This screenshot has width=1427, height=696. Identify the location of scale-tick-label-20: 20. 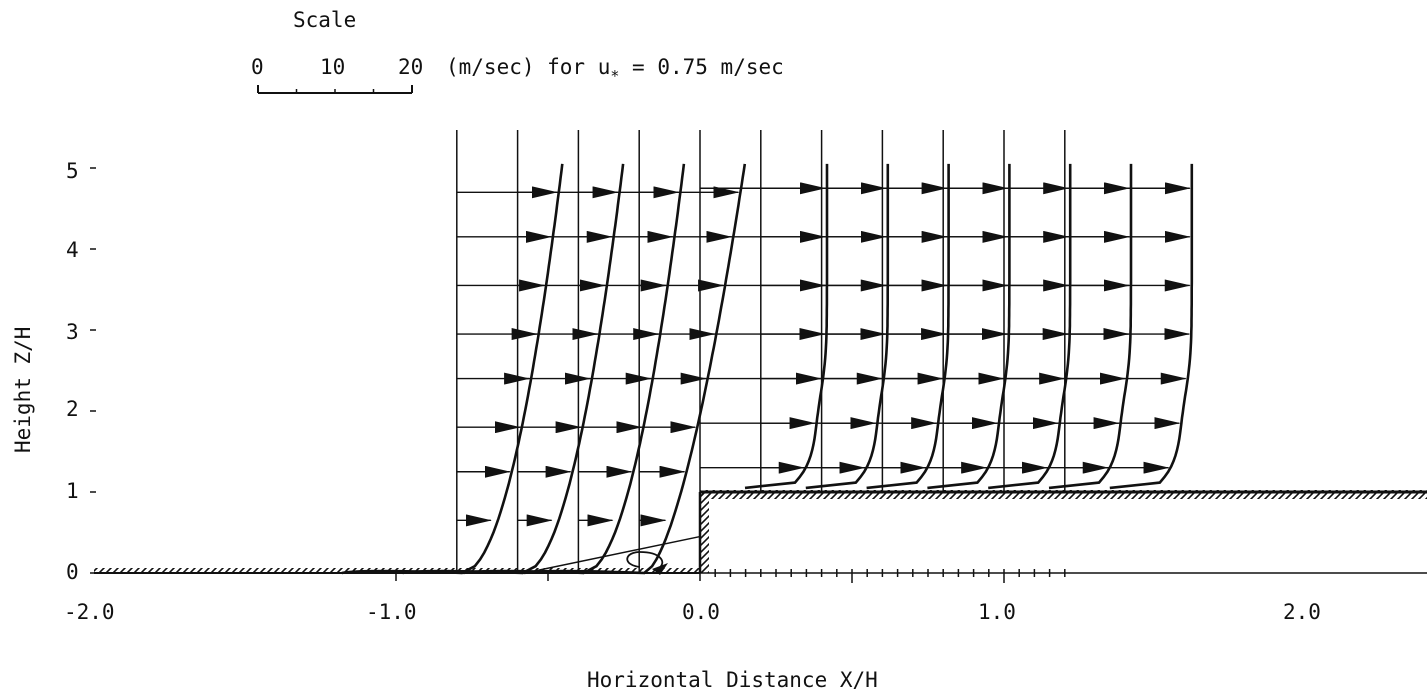
(411, 67).